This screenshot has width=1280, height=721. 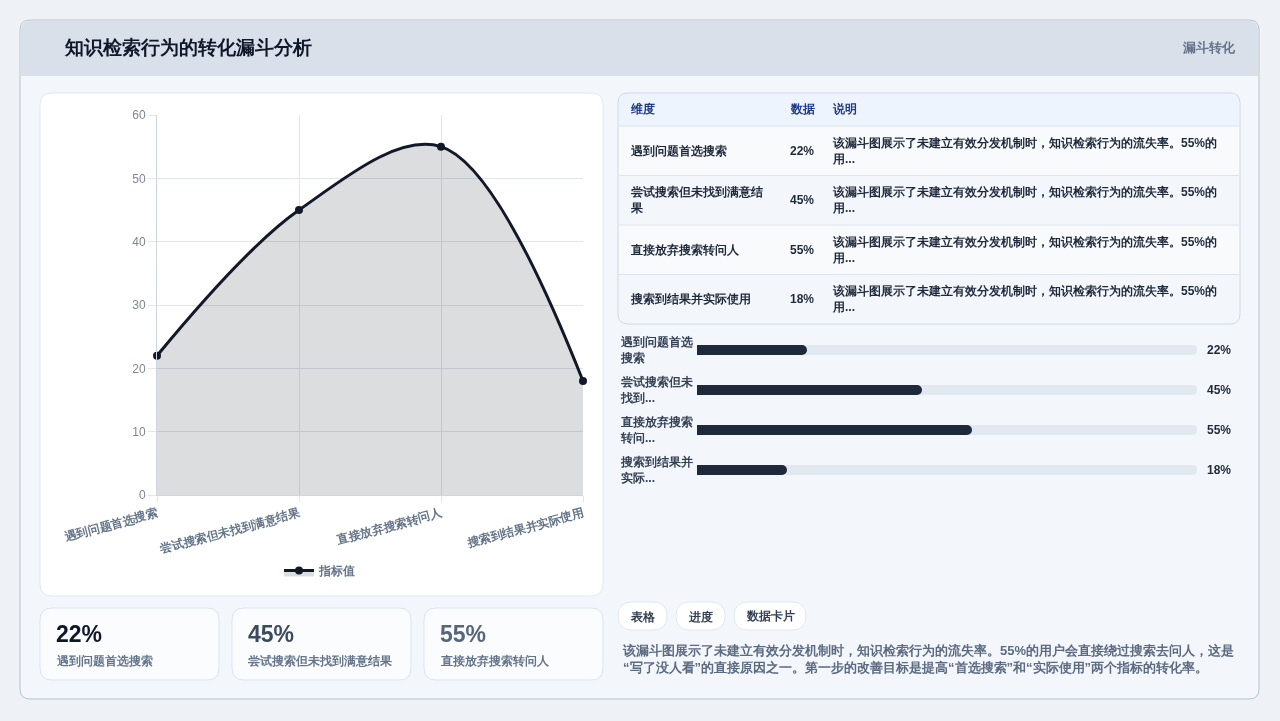 I want to click on data-label: 45%, so click(x=1219, y=390).